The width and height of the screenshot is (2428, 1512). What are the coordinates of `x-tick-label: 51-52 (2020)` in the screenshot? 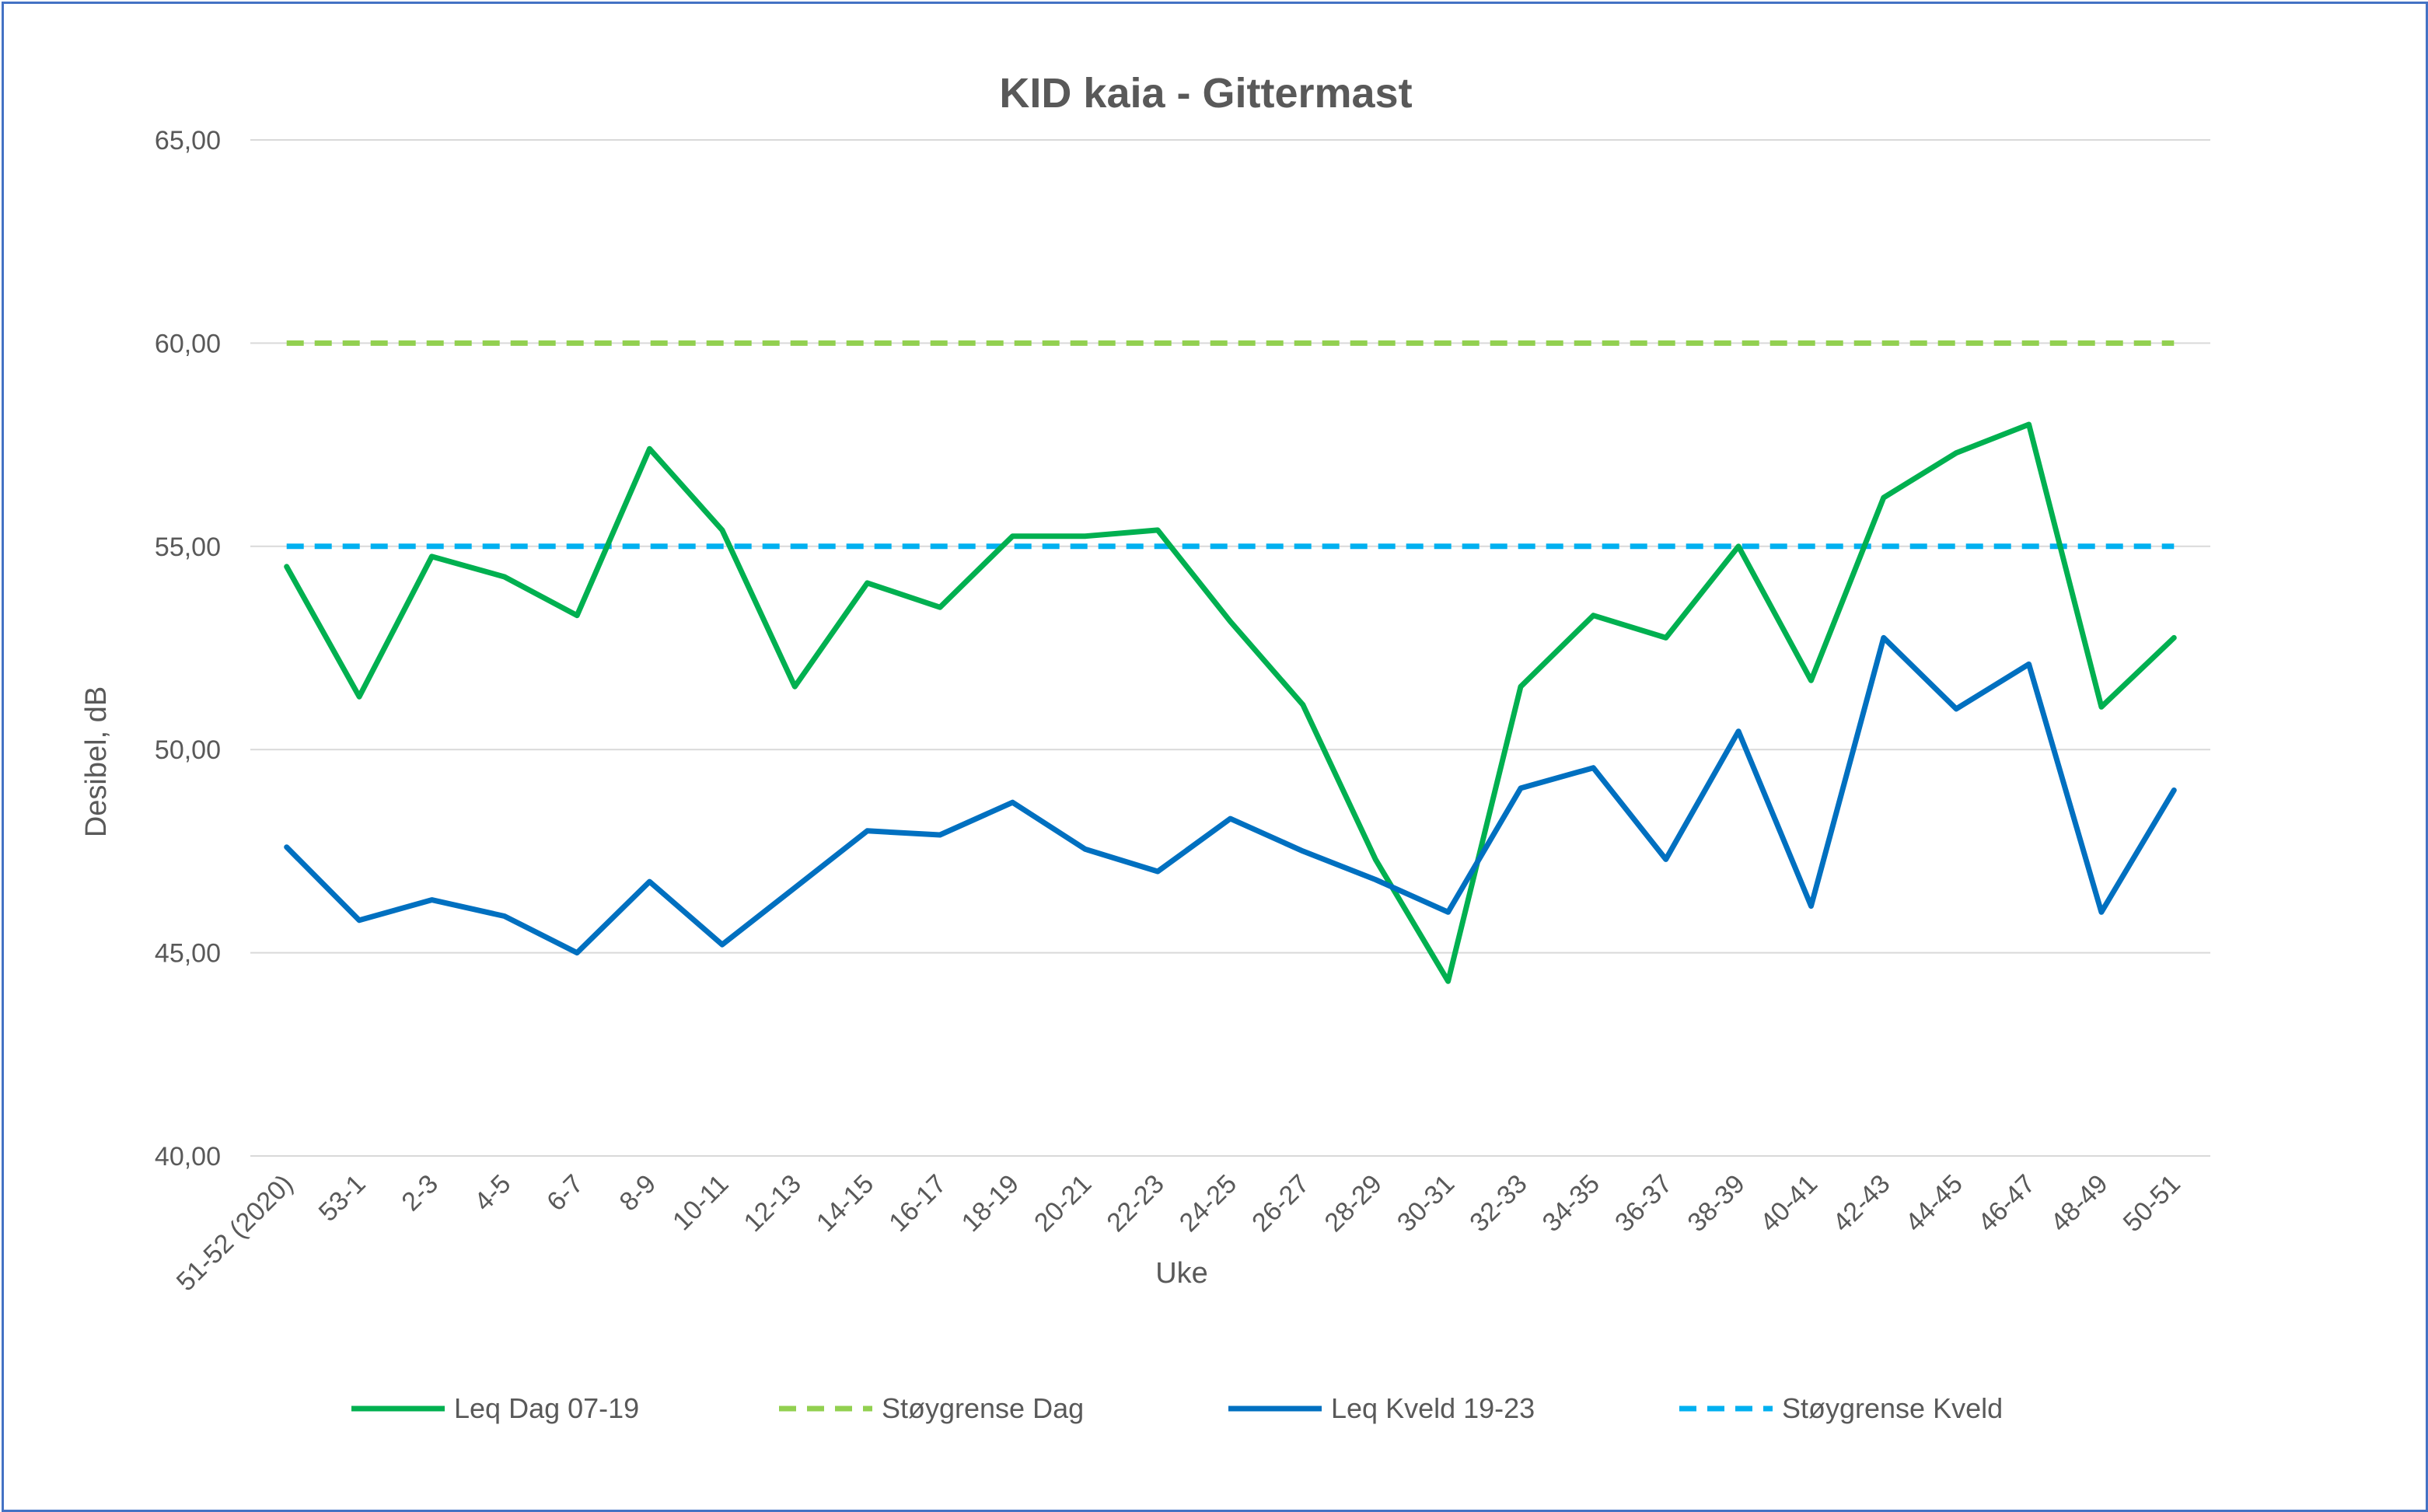 It's located at (235, 1233).